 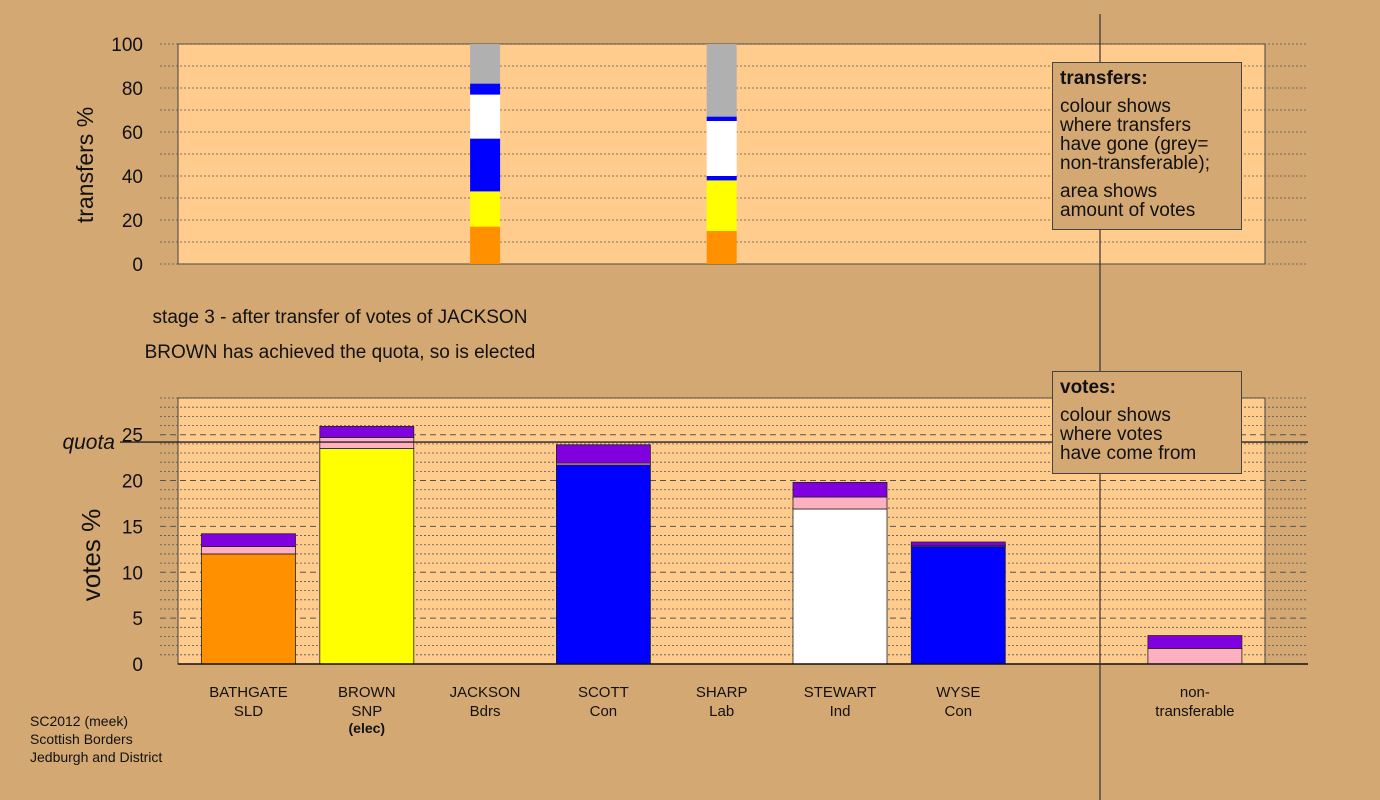 What do you see at coordinates (132, 221) in the screenshot?
I see `transfers-y-tick-label: 20` at bounding box center [132, 221].